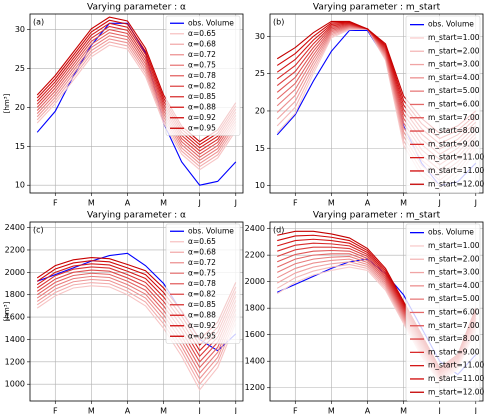  What do you see at coordinates (38, 22) in the screenshot?
I see `panel-label: (a)` at bounding box center [38, 22].